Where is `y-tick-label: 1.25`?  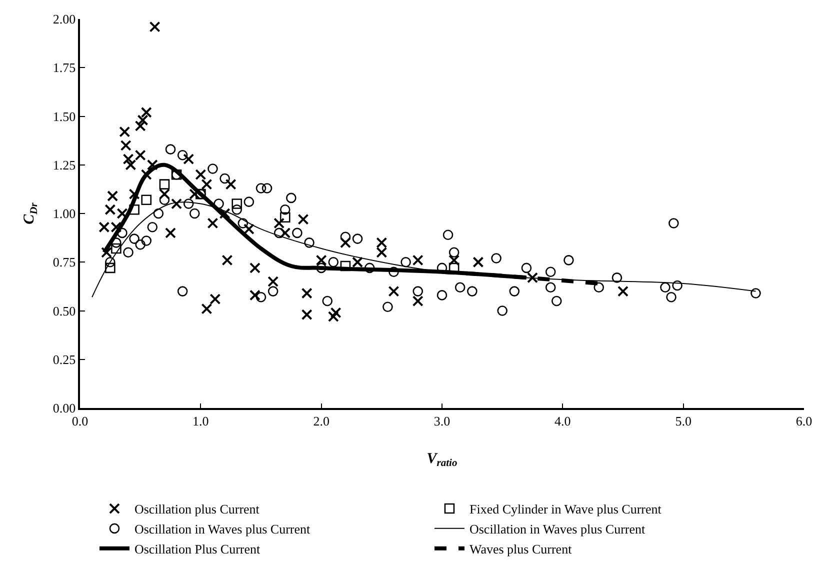 y-tick-label: 1.25 is located at coordinates (64, 164).